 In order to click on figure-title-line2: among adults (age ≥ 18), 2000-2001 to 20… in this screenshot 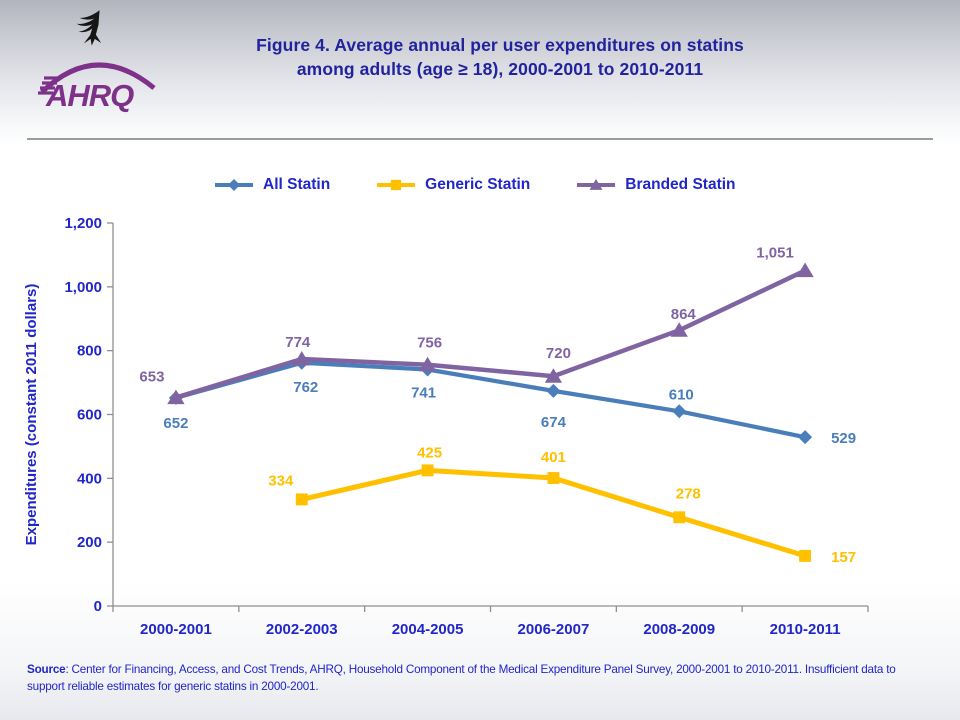, I will do `click(500, 68)`.